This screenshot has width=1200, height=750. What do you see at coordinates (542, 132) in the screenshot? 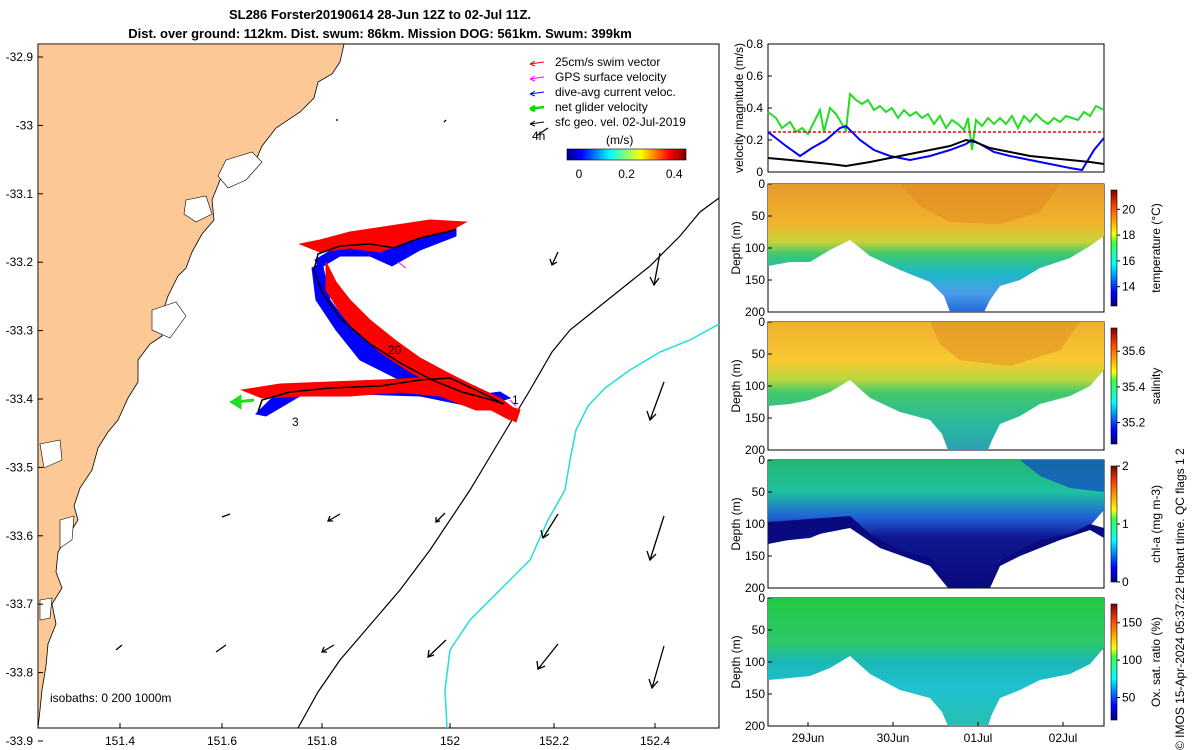
I see `scale-arrow` at bounding box center [542, 132].